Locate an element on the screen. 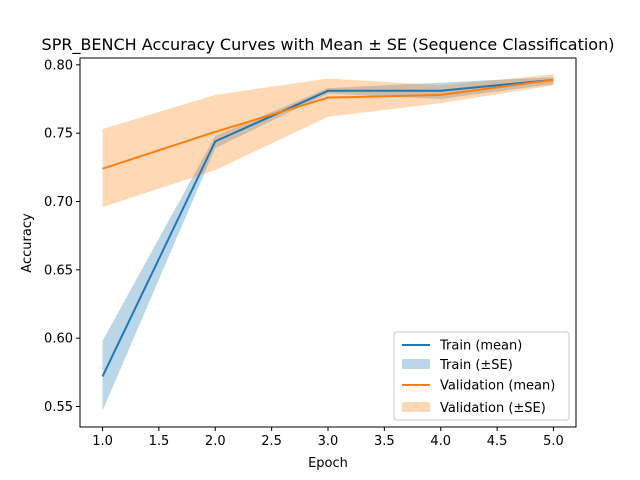  legend-label-validation-mean: Validation (mean) is located at coordinates (497, 386).